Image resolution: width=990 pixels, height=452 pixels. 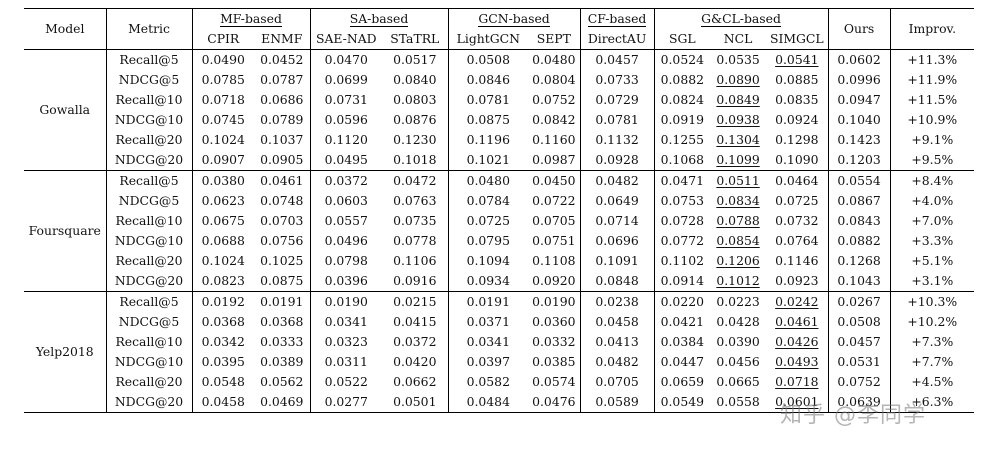 I want to click on value-cell: 0.0763, so click(x=415, y=200).